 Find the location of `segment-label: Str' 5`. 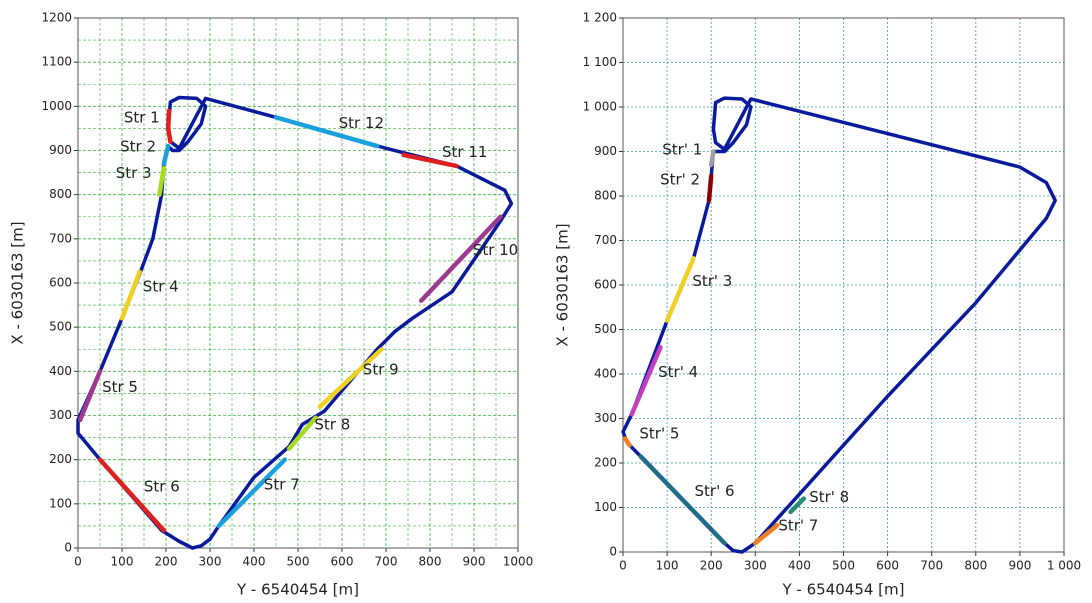

segment-label: Str' 5 is located at coordinates (659, 433).